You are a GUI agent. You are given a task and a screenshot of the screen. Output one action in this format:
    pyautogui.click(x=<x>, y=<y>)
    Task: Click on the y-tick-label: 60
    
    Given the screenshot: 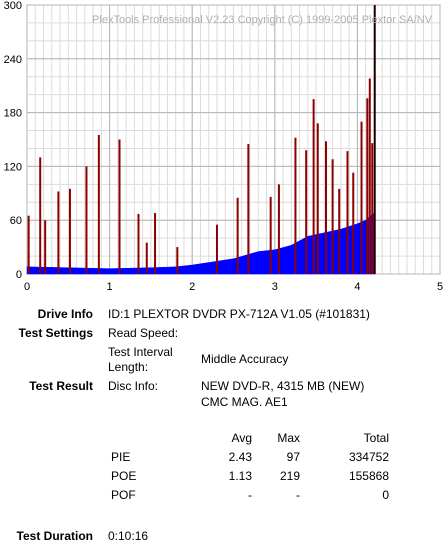 What is the action you would take?
    pyautogui.click(x=16, y=221)
    